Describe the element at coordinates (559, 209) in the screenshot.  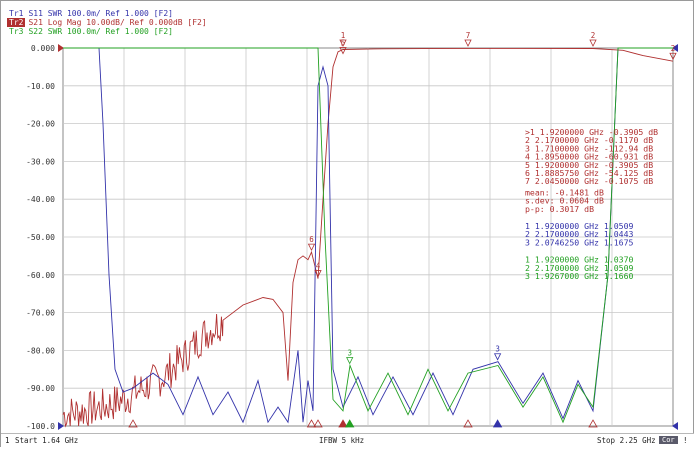
I see `stats-row: p-p: 0.3017 dB` at that location.